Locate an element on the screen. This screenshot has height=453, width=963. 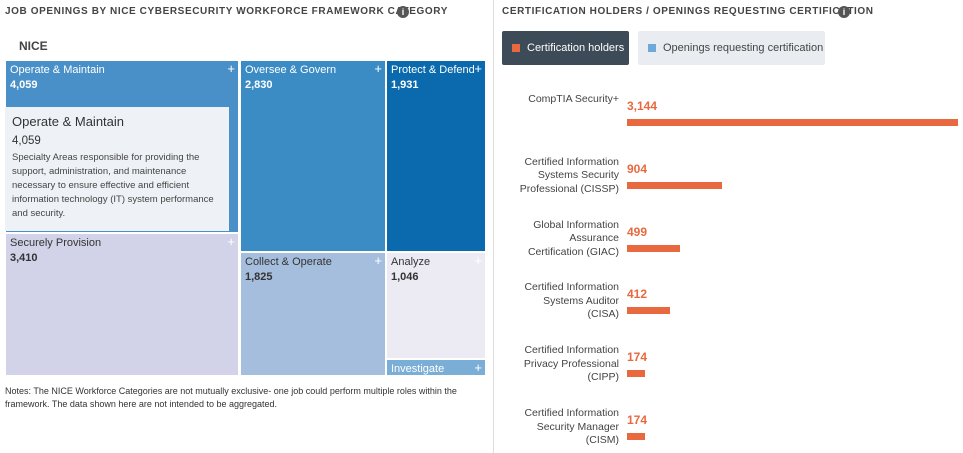
value-label: 499 is located at coordinates (637, 231).